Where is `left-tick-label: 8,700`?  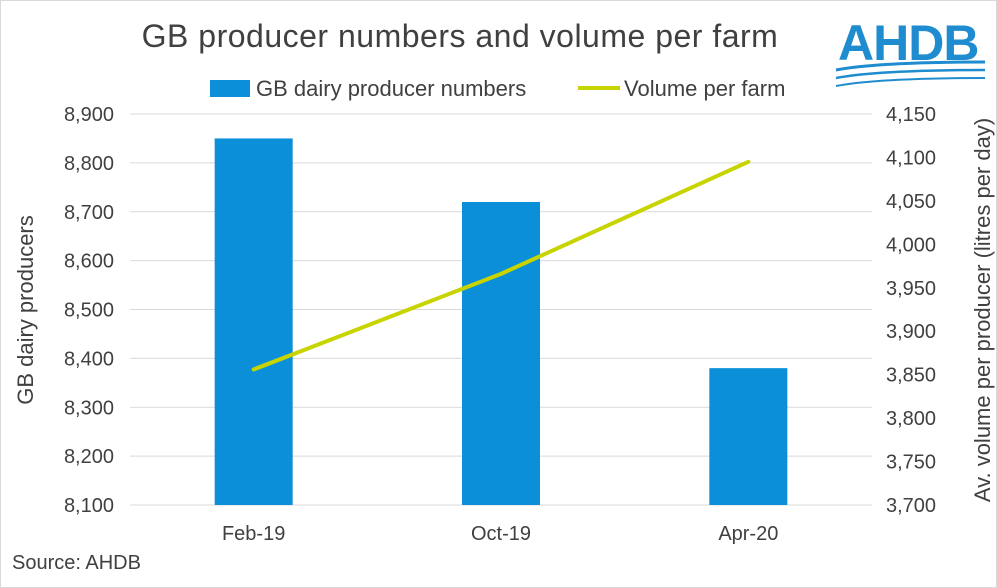 left-tick-label: 8,700 is located at coordinates (89, 213).